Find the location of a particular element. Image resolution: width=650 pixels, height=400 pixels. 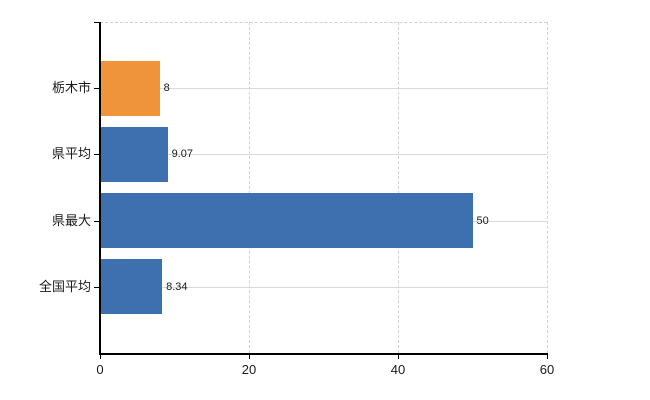

x-axis is located at coordinates (323, 354).